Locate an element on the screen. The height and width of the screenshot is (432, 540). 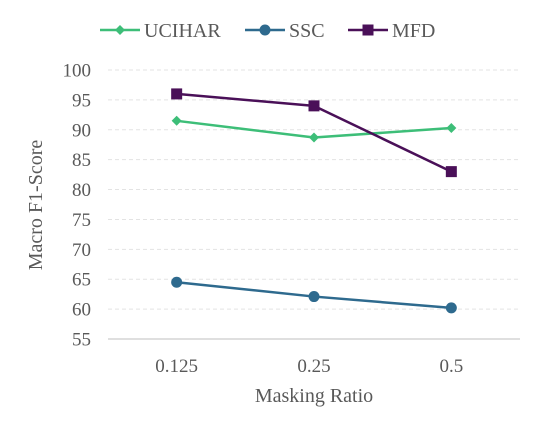
legend-item-ucihar: UCIHAR is located at coordinates (160, 31).